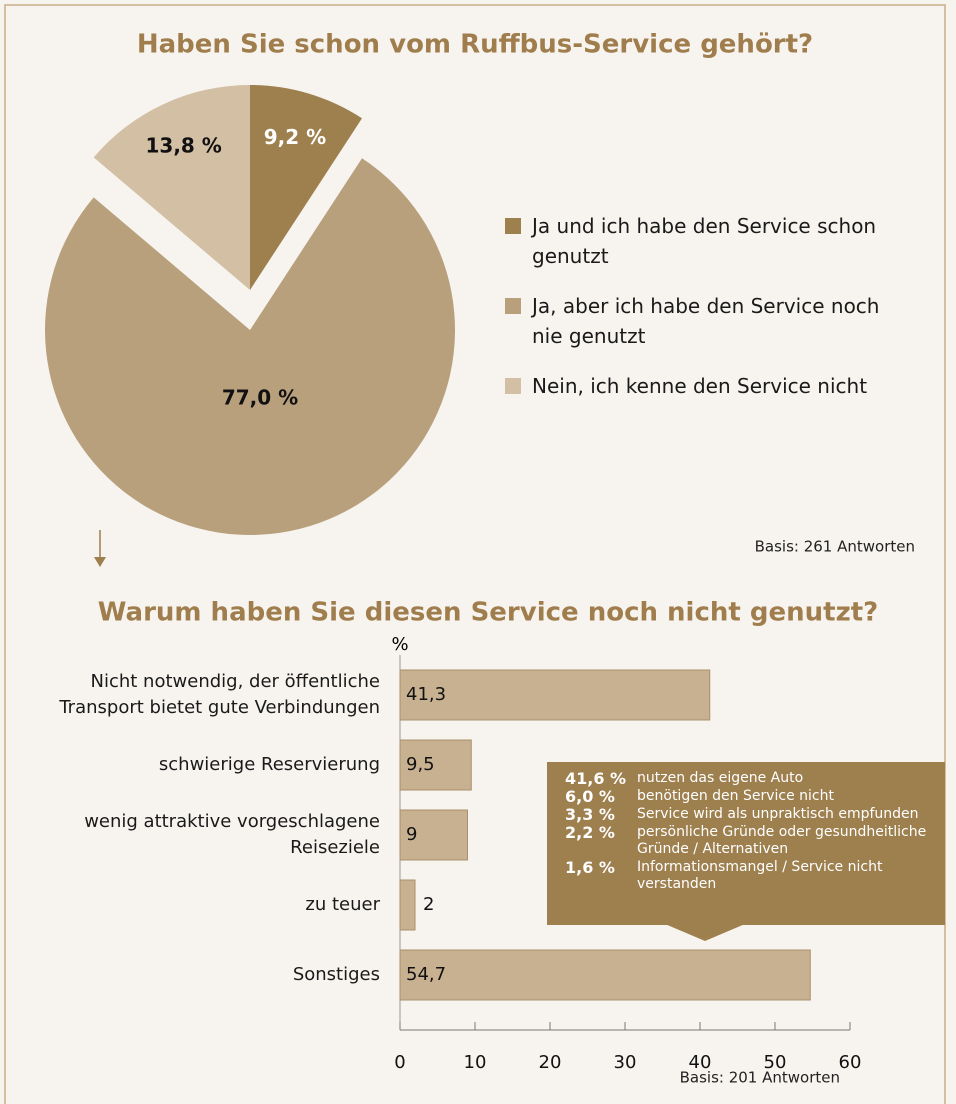 This screenshot has height=1104, width=956. I want to click on value-label: 2, so click(428, 904).